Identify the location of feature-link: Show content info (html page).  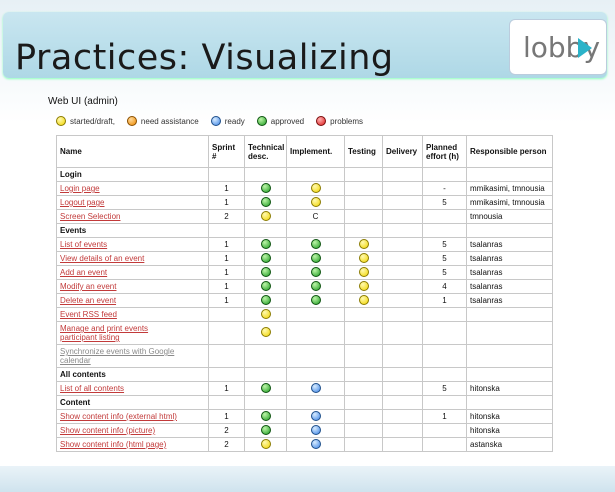
(113, 444).